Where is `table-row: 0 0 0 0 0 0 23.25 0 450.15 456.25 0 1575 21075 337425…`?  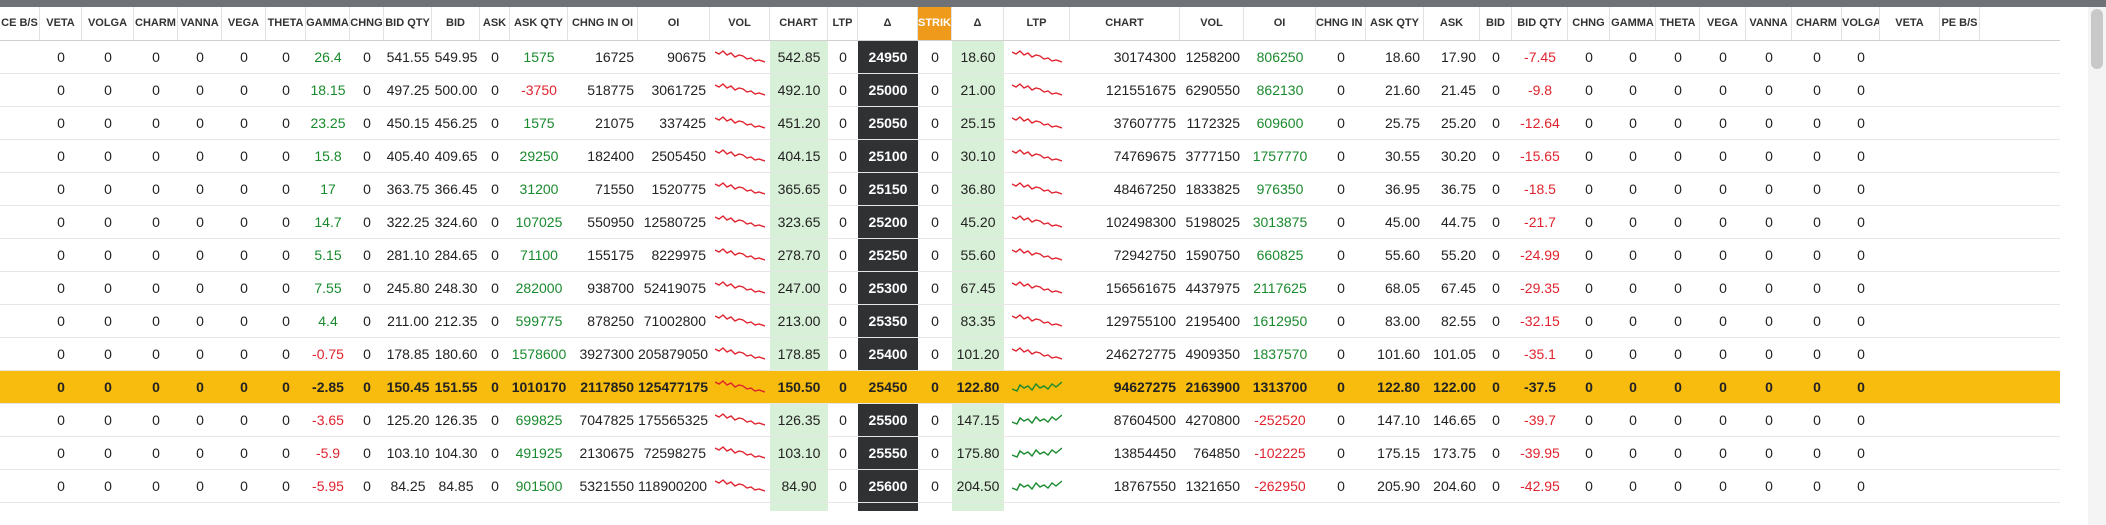 table-row: 0 0 0 0 0 0 23.25 0 450.15 456.25 0 1575 21075 337425… is located at coordinates (1030, 123).